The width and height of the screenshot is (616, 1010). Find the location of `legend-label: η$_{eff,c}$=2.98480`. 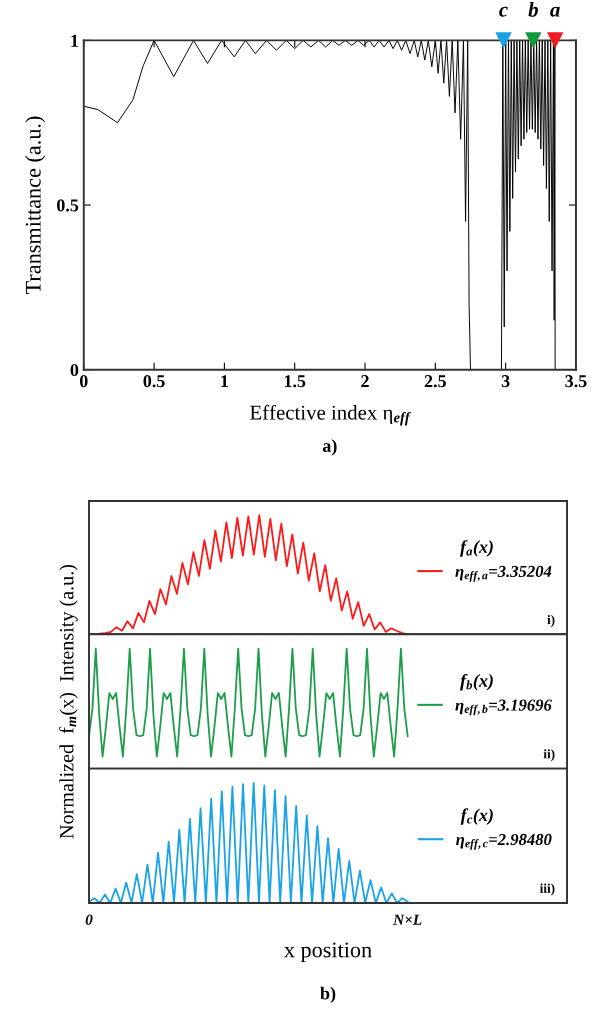

legend-label: η$_{eff,c}$=2.98480 is located at coordinates (504, 841).